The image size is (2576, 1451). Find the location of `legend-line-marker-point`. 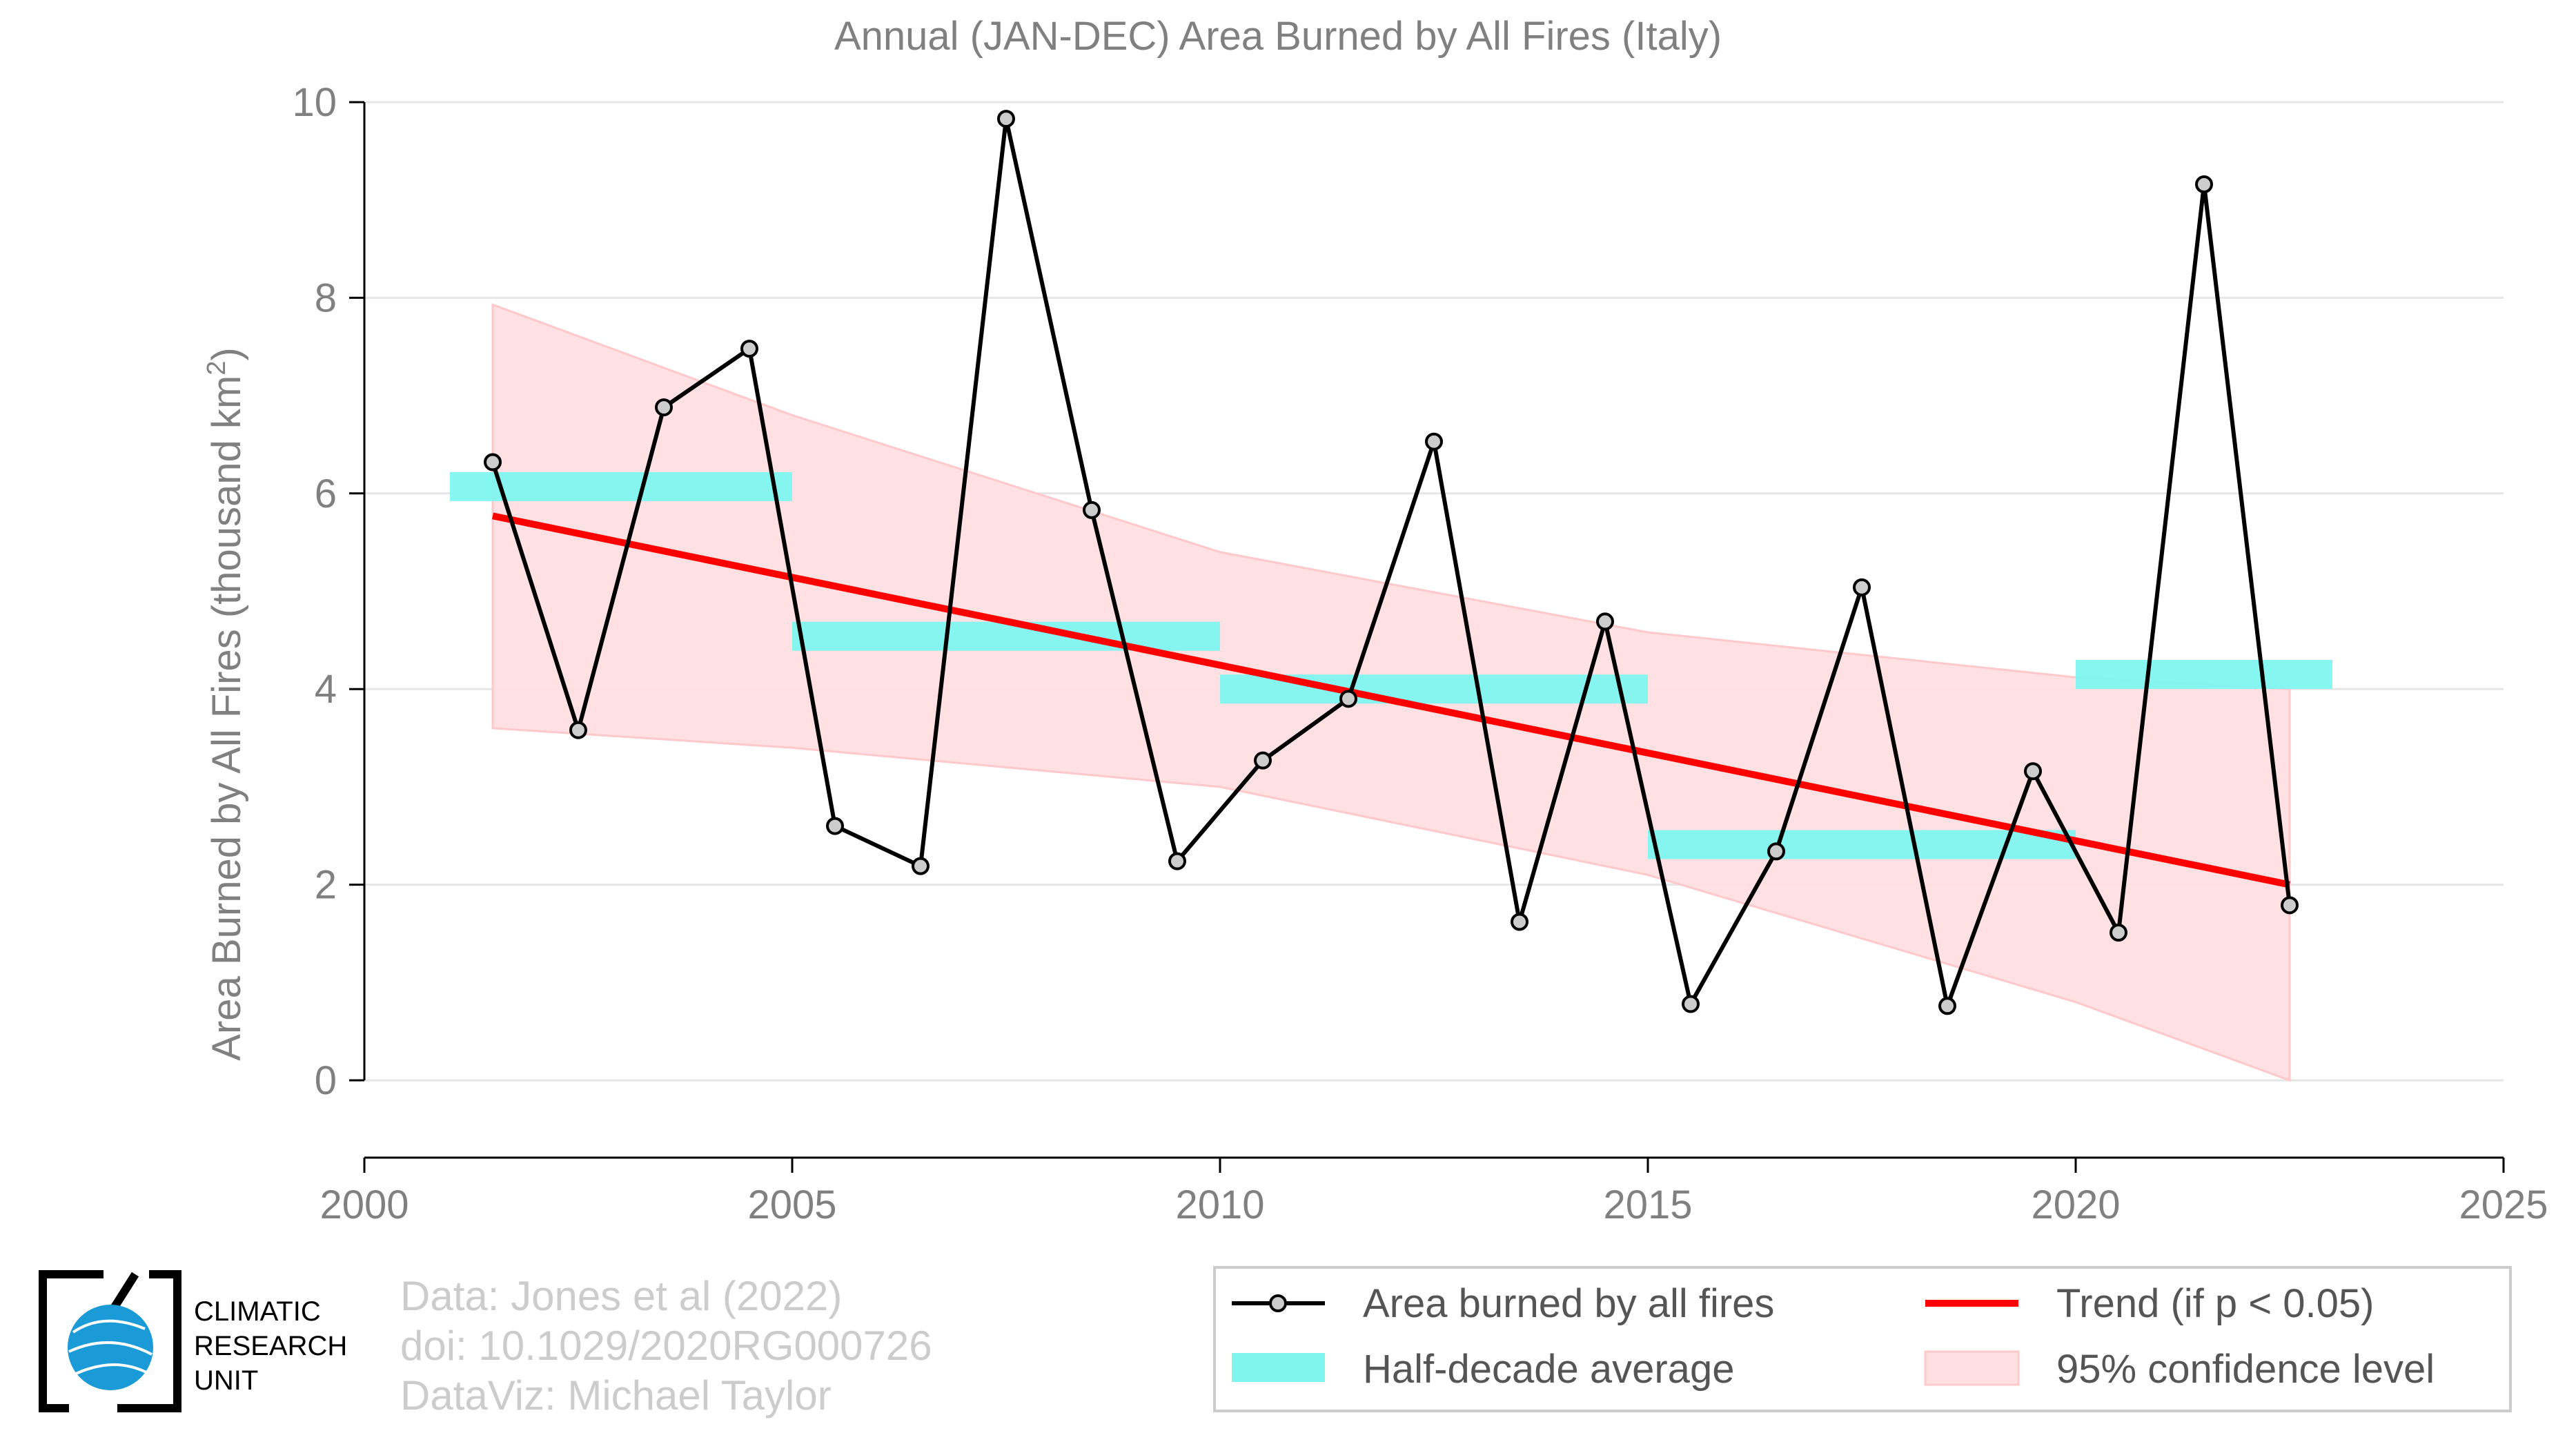

legend-line-marker-point is located at coordinates (1278, 1303).